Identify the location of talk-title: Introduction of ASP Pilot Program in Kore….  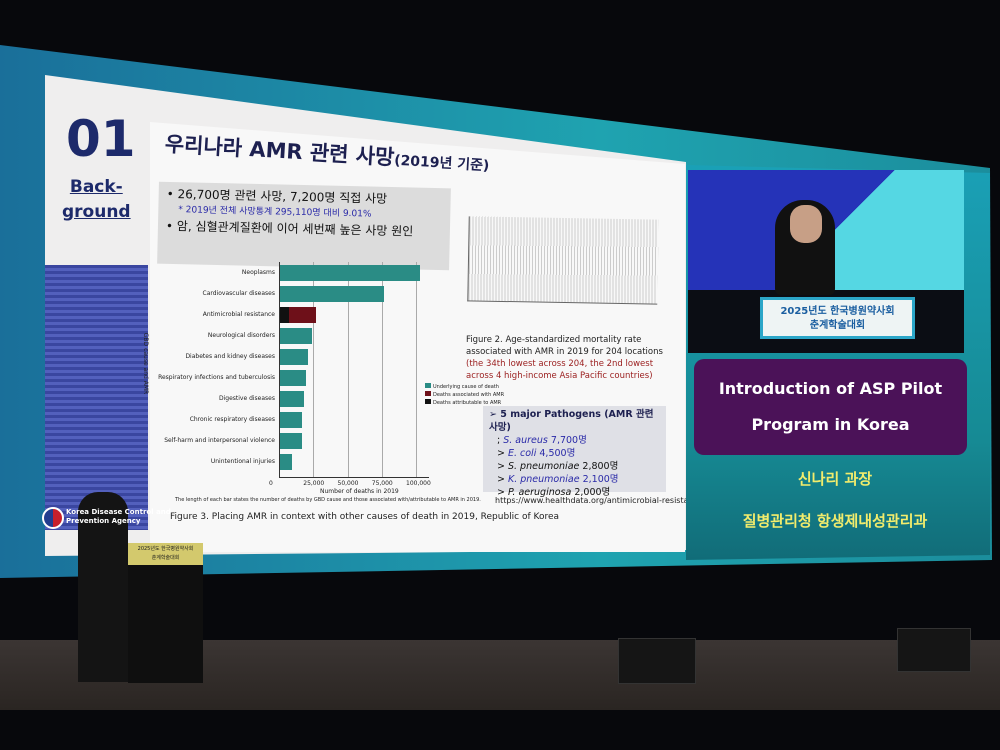
(830, 407).